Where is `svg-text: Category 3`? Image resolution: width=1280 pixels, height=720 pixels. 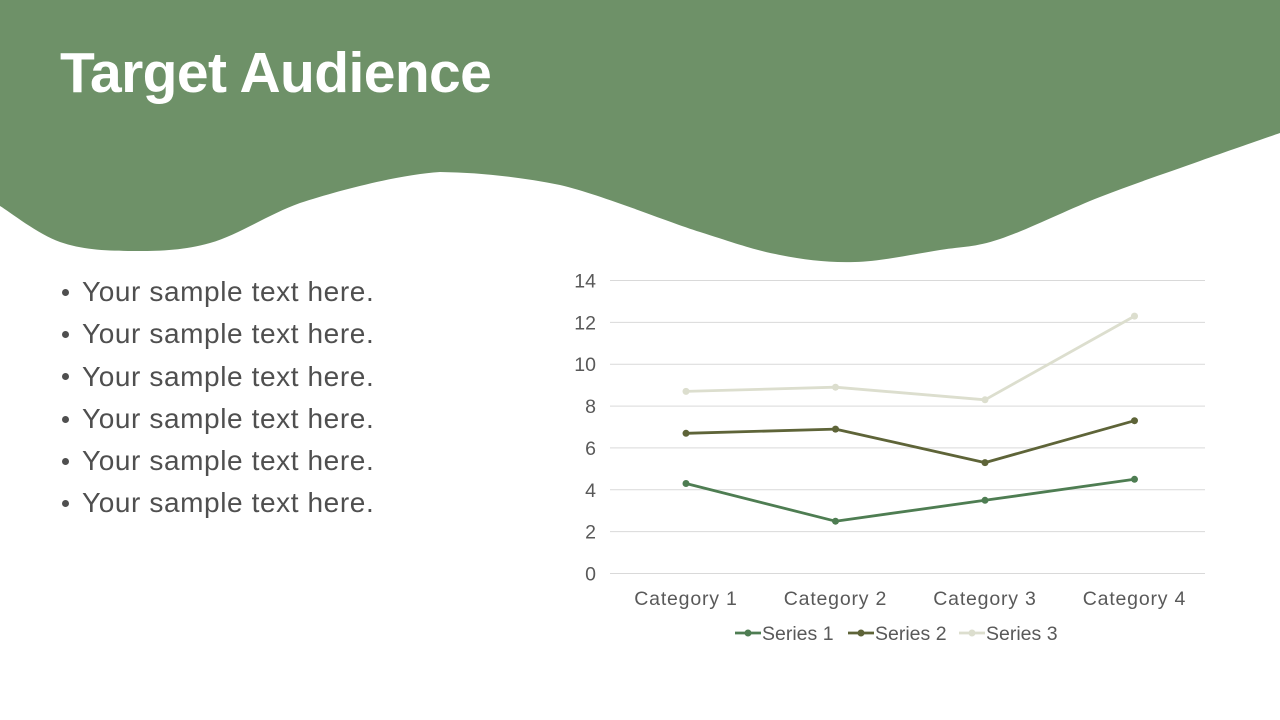
svg-text: Category 3 is located at coordinates (984, 599).